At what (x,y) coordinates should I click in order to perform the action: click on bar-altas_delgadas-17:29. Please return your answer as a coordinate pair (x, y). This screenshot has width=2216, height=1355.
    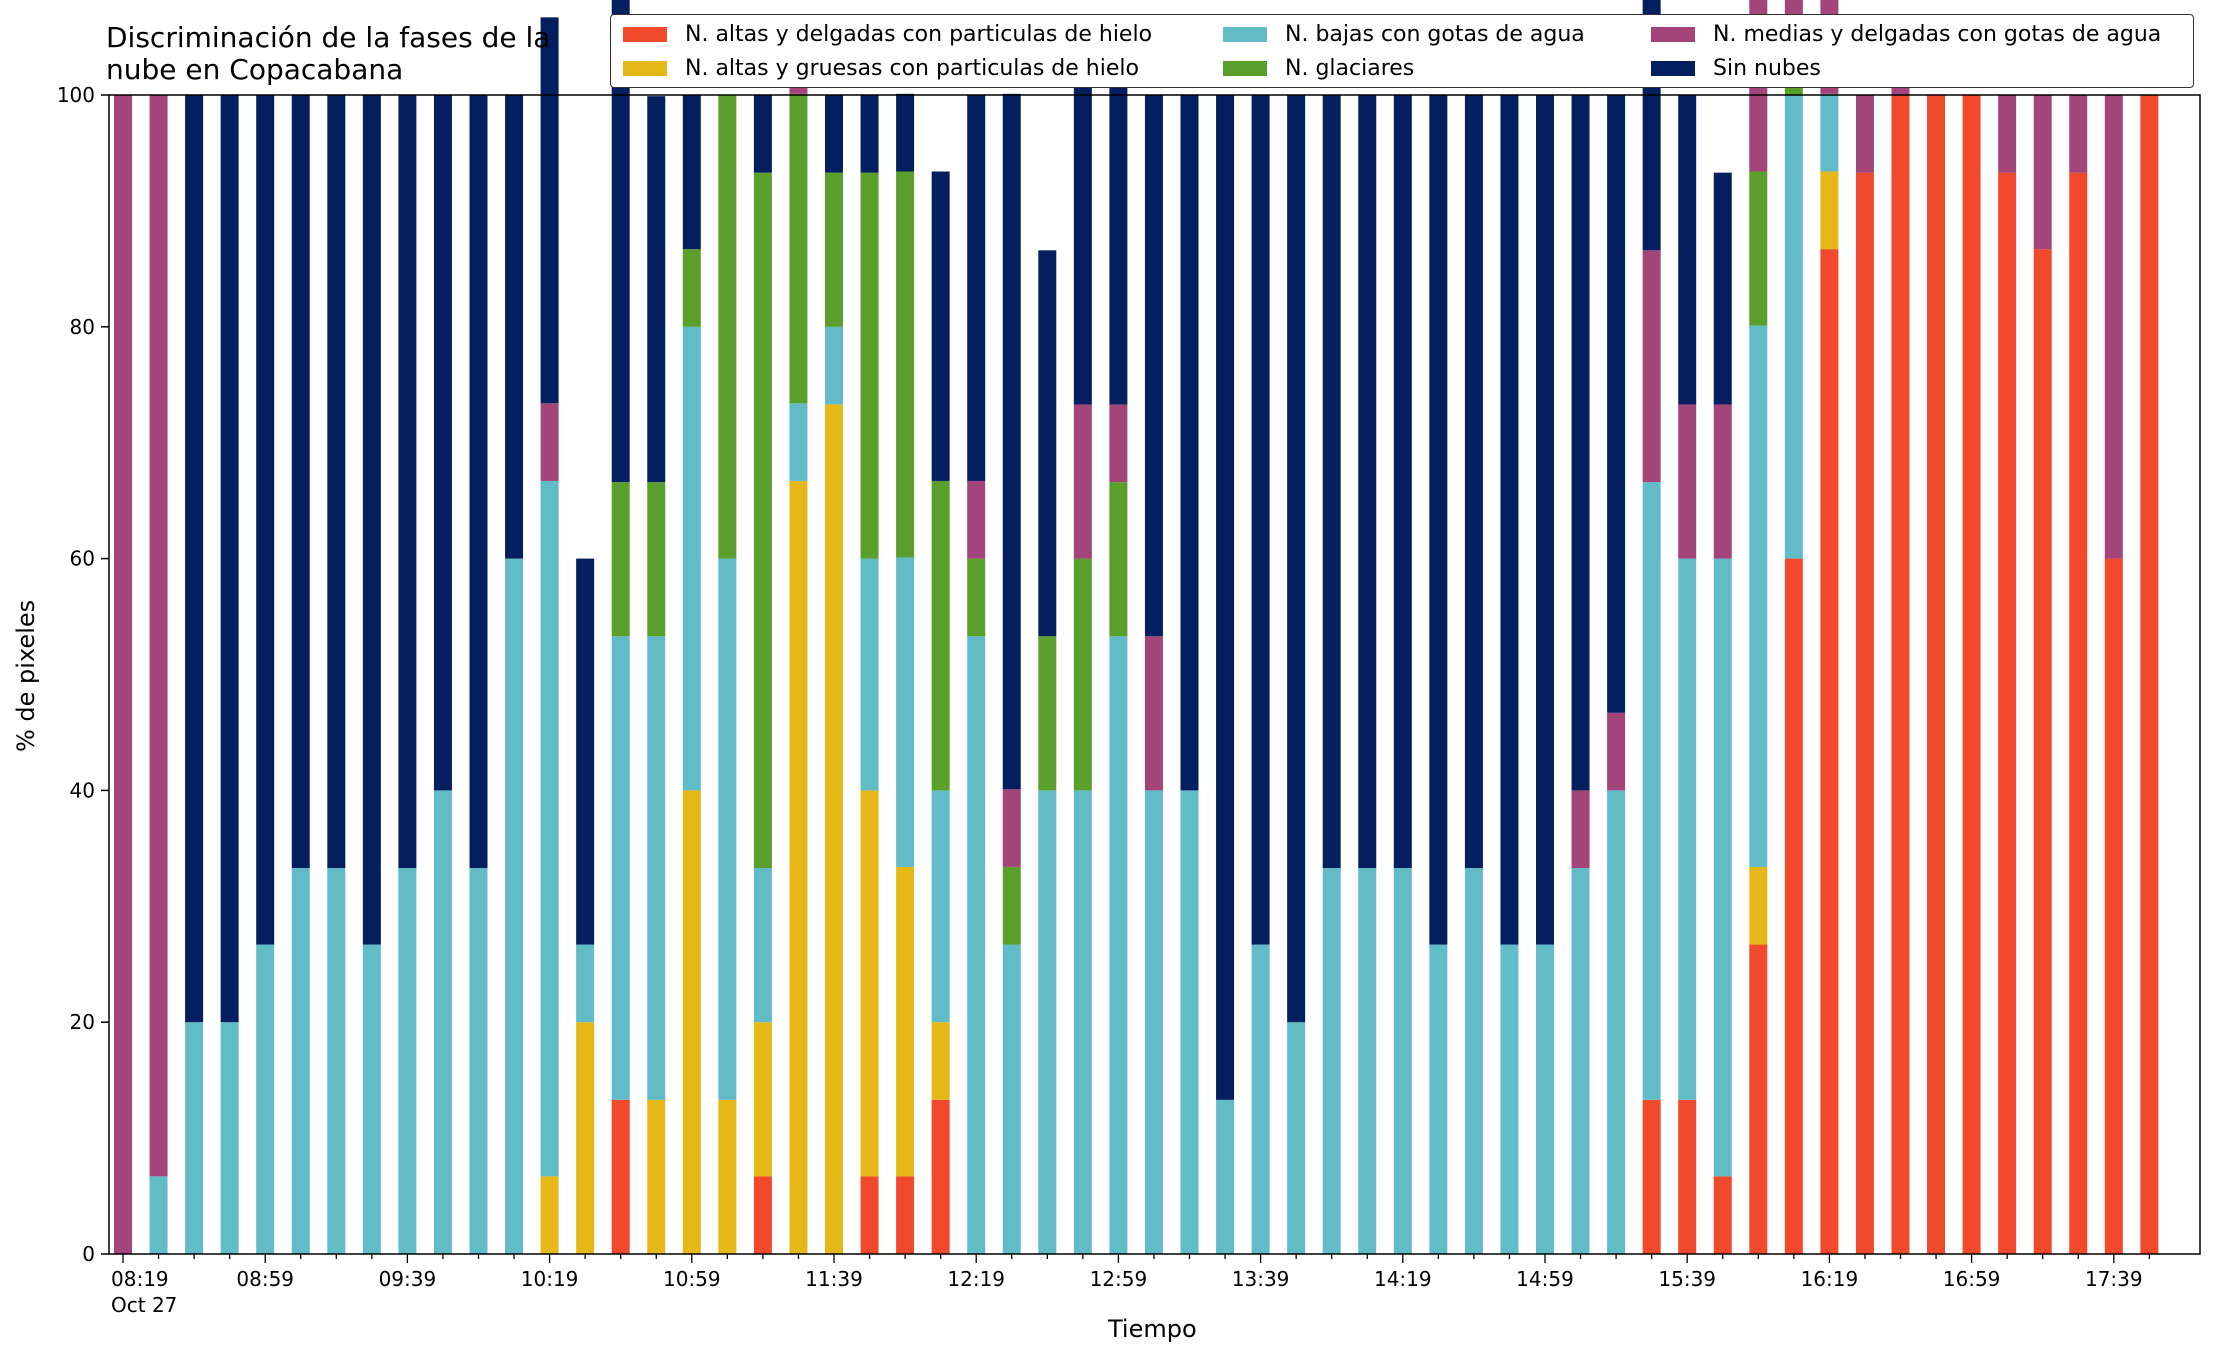
    Looking at the image, I should click on (2078, 713).